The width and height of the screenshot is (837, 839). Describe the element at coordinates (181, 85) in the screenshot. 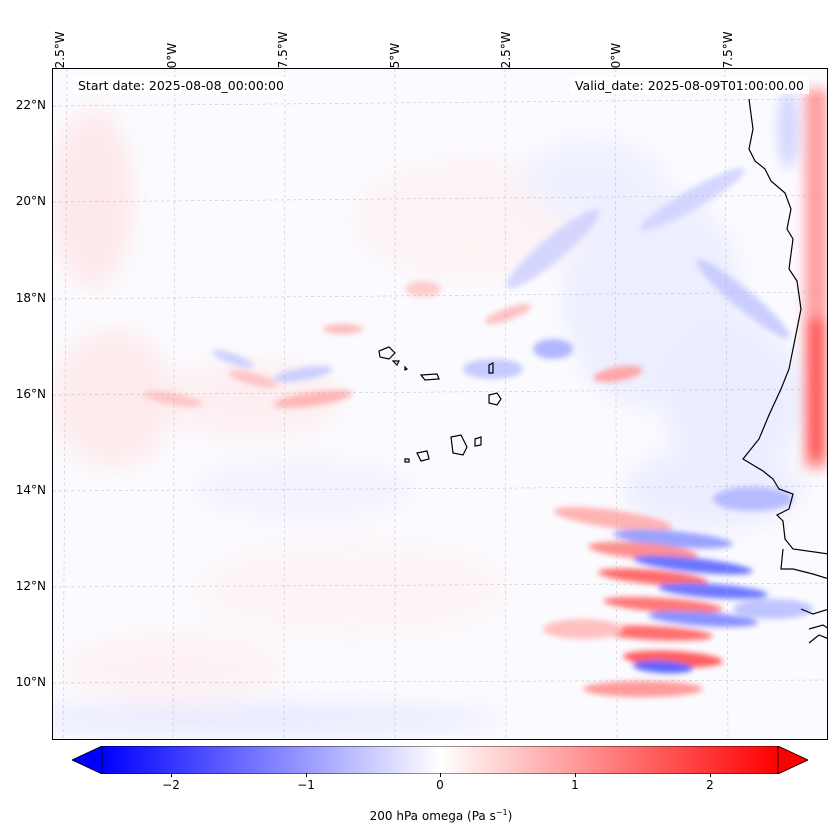

I see `start-date-label: Start date: 2025-08-08_00:00:00` at that location.